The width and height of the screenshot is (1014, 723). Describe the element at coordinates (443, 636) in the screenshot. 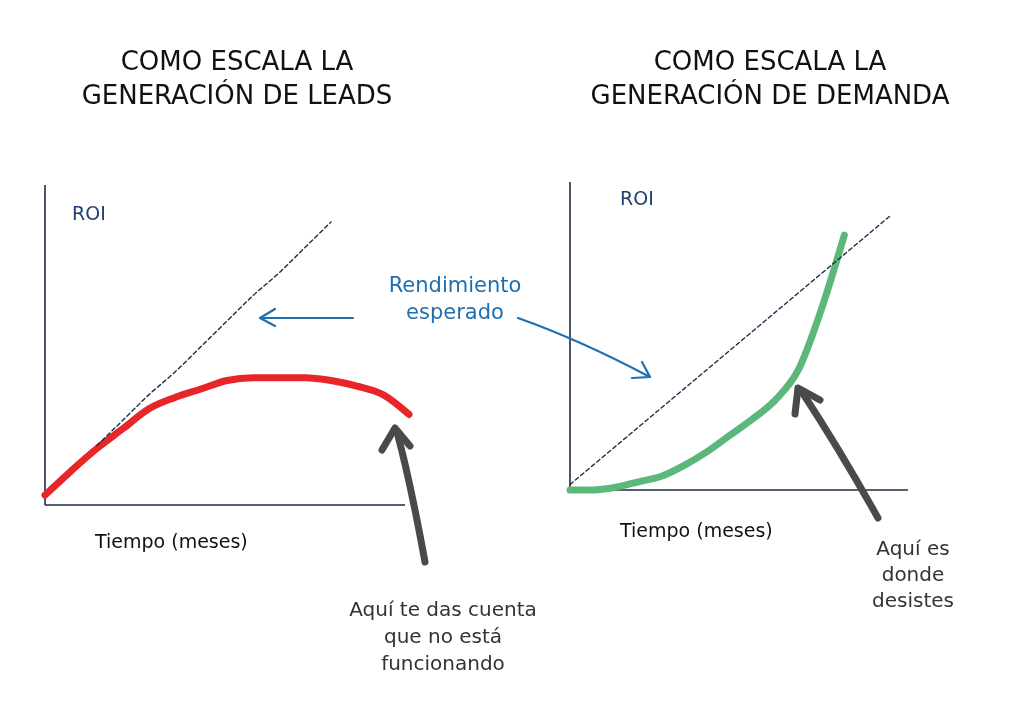

I see `text: Aquí te das cuenta que no está funcionando` at that location.